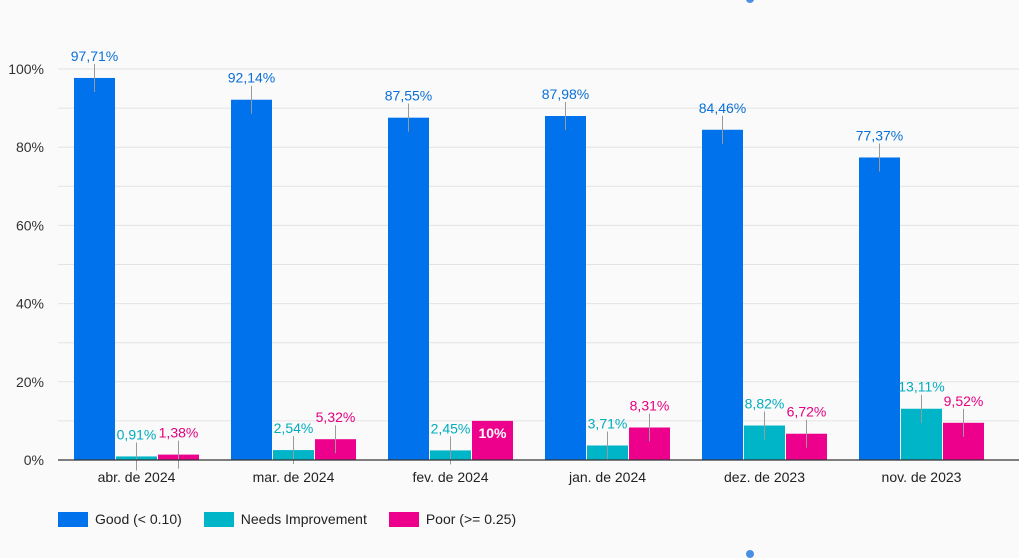  What do you see at coordinates (451, 428) in the screenshot?
I see `data-label: 2,45%` at bounding box center [451, 428].